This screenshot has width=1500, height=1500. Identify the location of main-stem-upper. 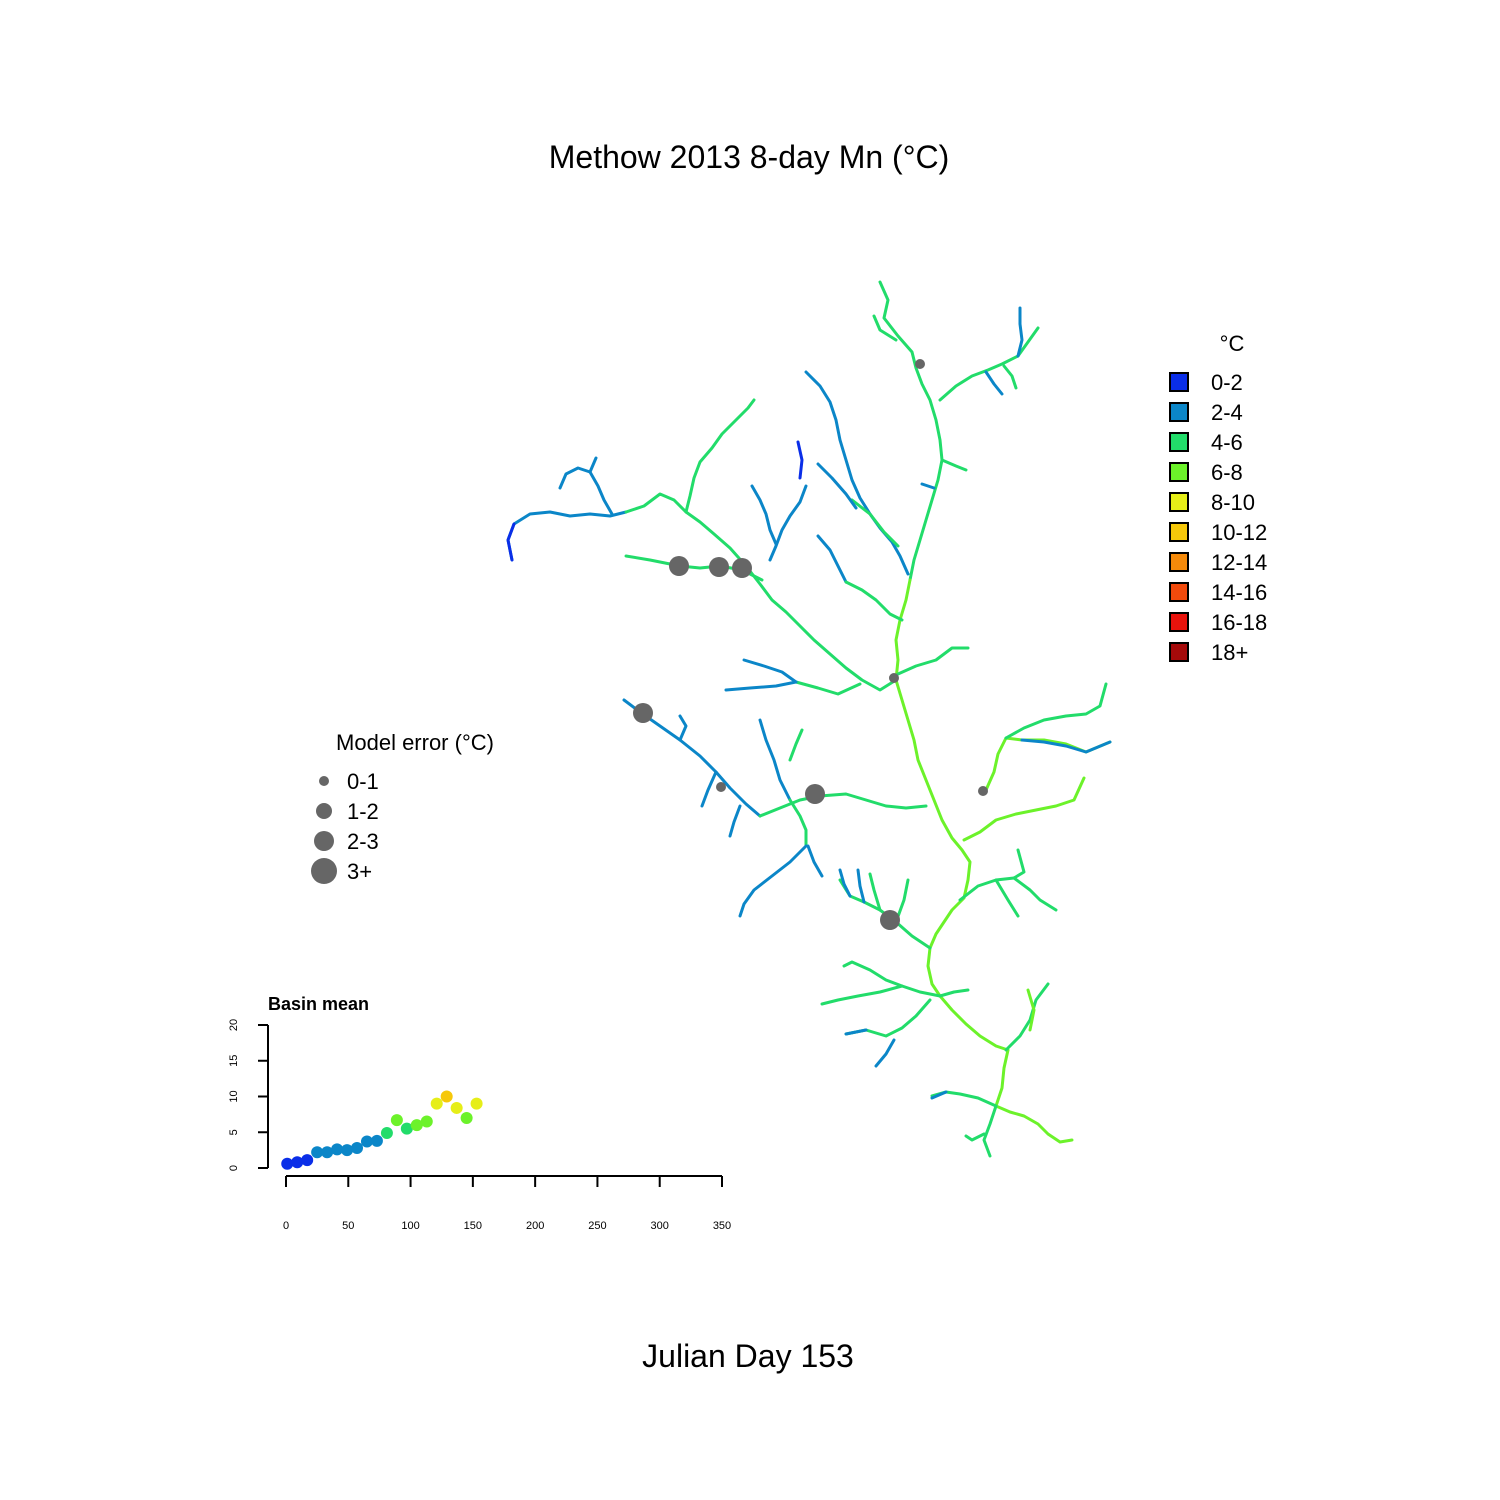
(911, 431).